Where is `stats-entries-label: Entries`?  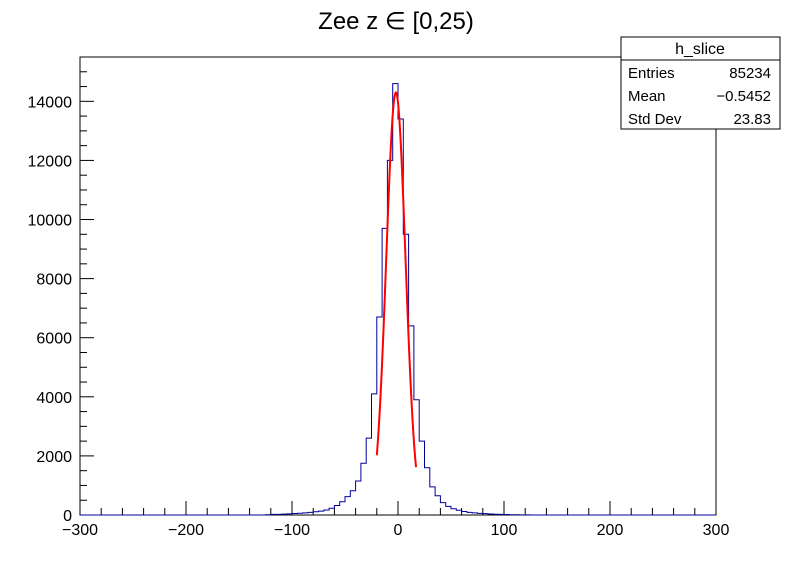 stats-entries-label: Entries is located at coordinates (651, 73).